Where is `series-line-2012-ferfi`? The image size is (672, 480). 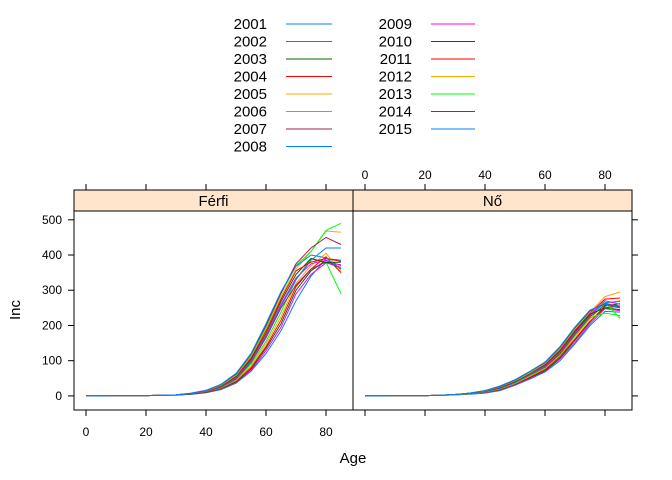 series-line-2012-ferfi is located at coordinates (214, 313).